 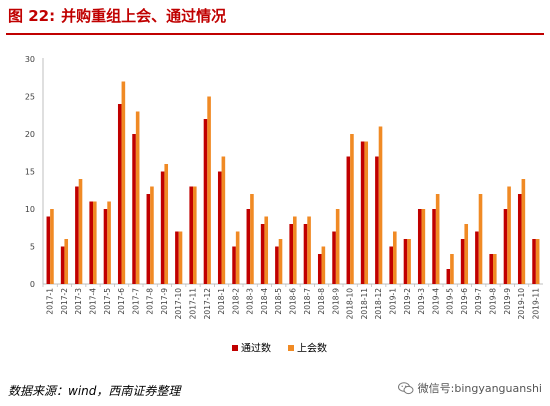 I want to click on x-tick-label: 2019-7, so click(x=478, y=301).